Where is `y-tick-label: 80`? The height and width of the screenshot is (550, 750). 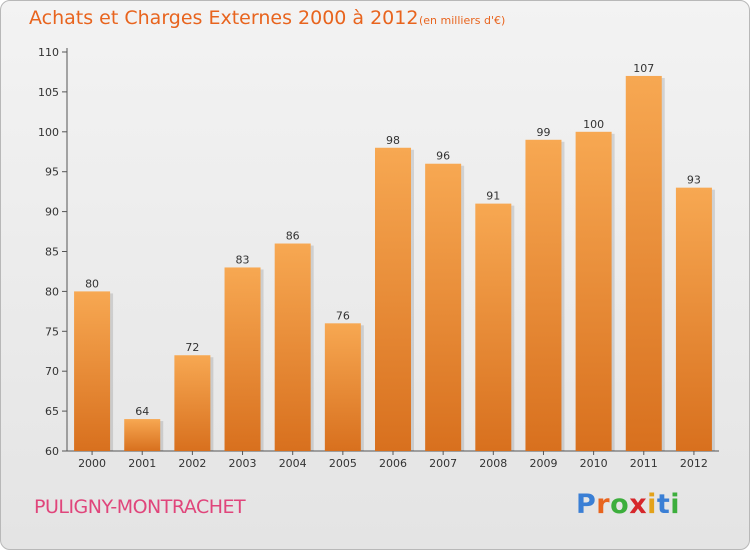 y-tick-label: 80 is located at coordinates (52, 291).